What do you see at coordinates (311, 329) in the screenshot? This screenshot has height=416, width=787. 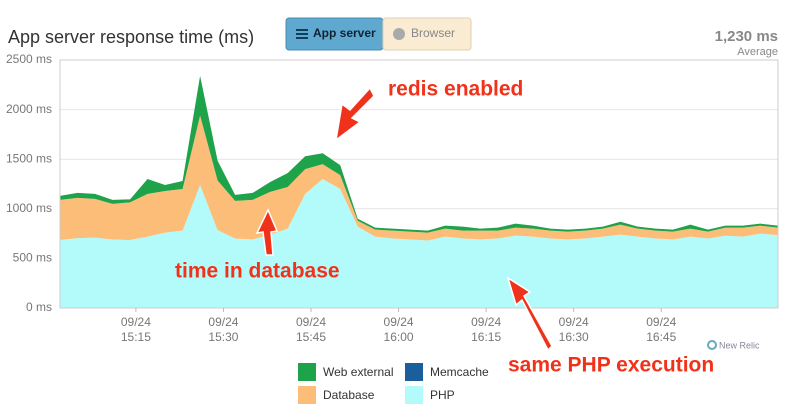 I see `x-tick-label: 09/24 15:45` at bounding box center [311, 329].